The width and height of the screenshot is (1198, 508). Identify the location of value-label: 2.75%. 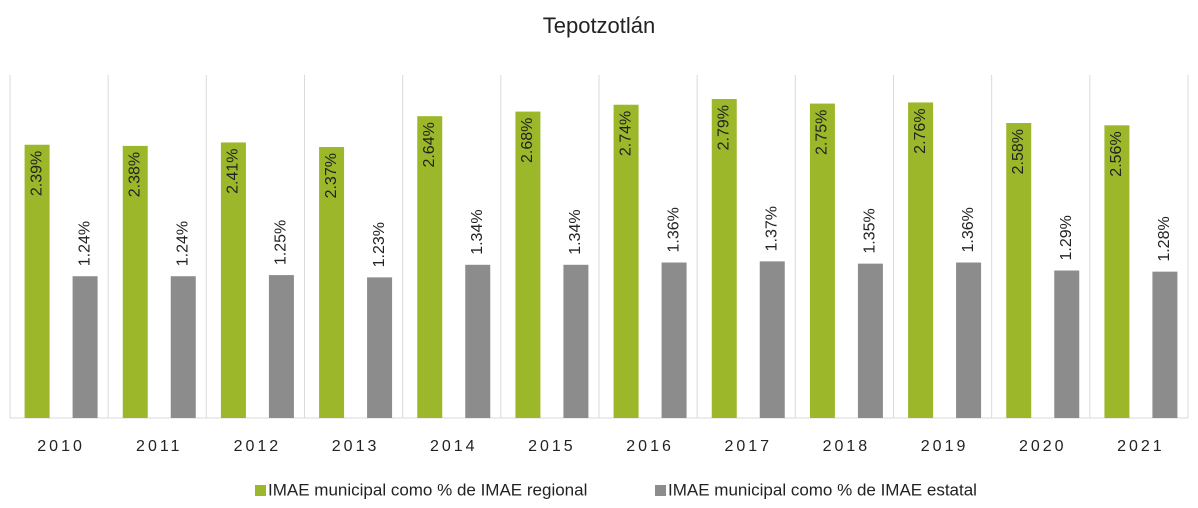
(822, 132).